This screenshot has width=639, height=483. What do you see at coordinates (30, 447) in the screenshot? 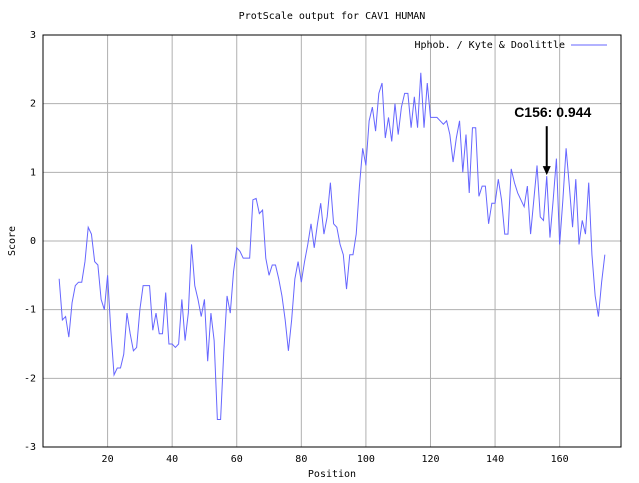
I see `y-tick-label: -3` at bounding box center [30, 447].